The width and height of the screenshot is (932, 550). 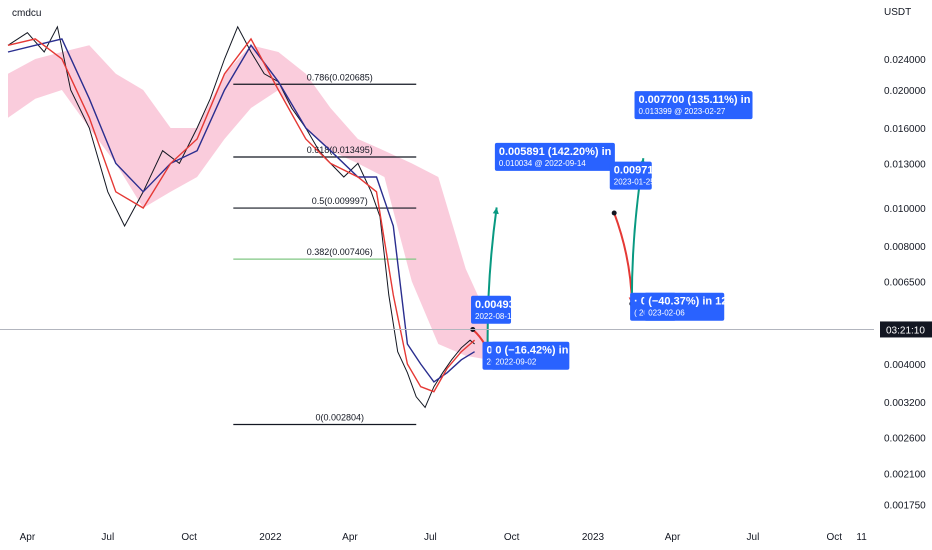 I want to click on y-tick-label: 0.008000, so click(x=905, y=247).